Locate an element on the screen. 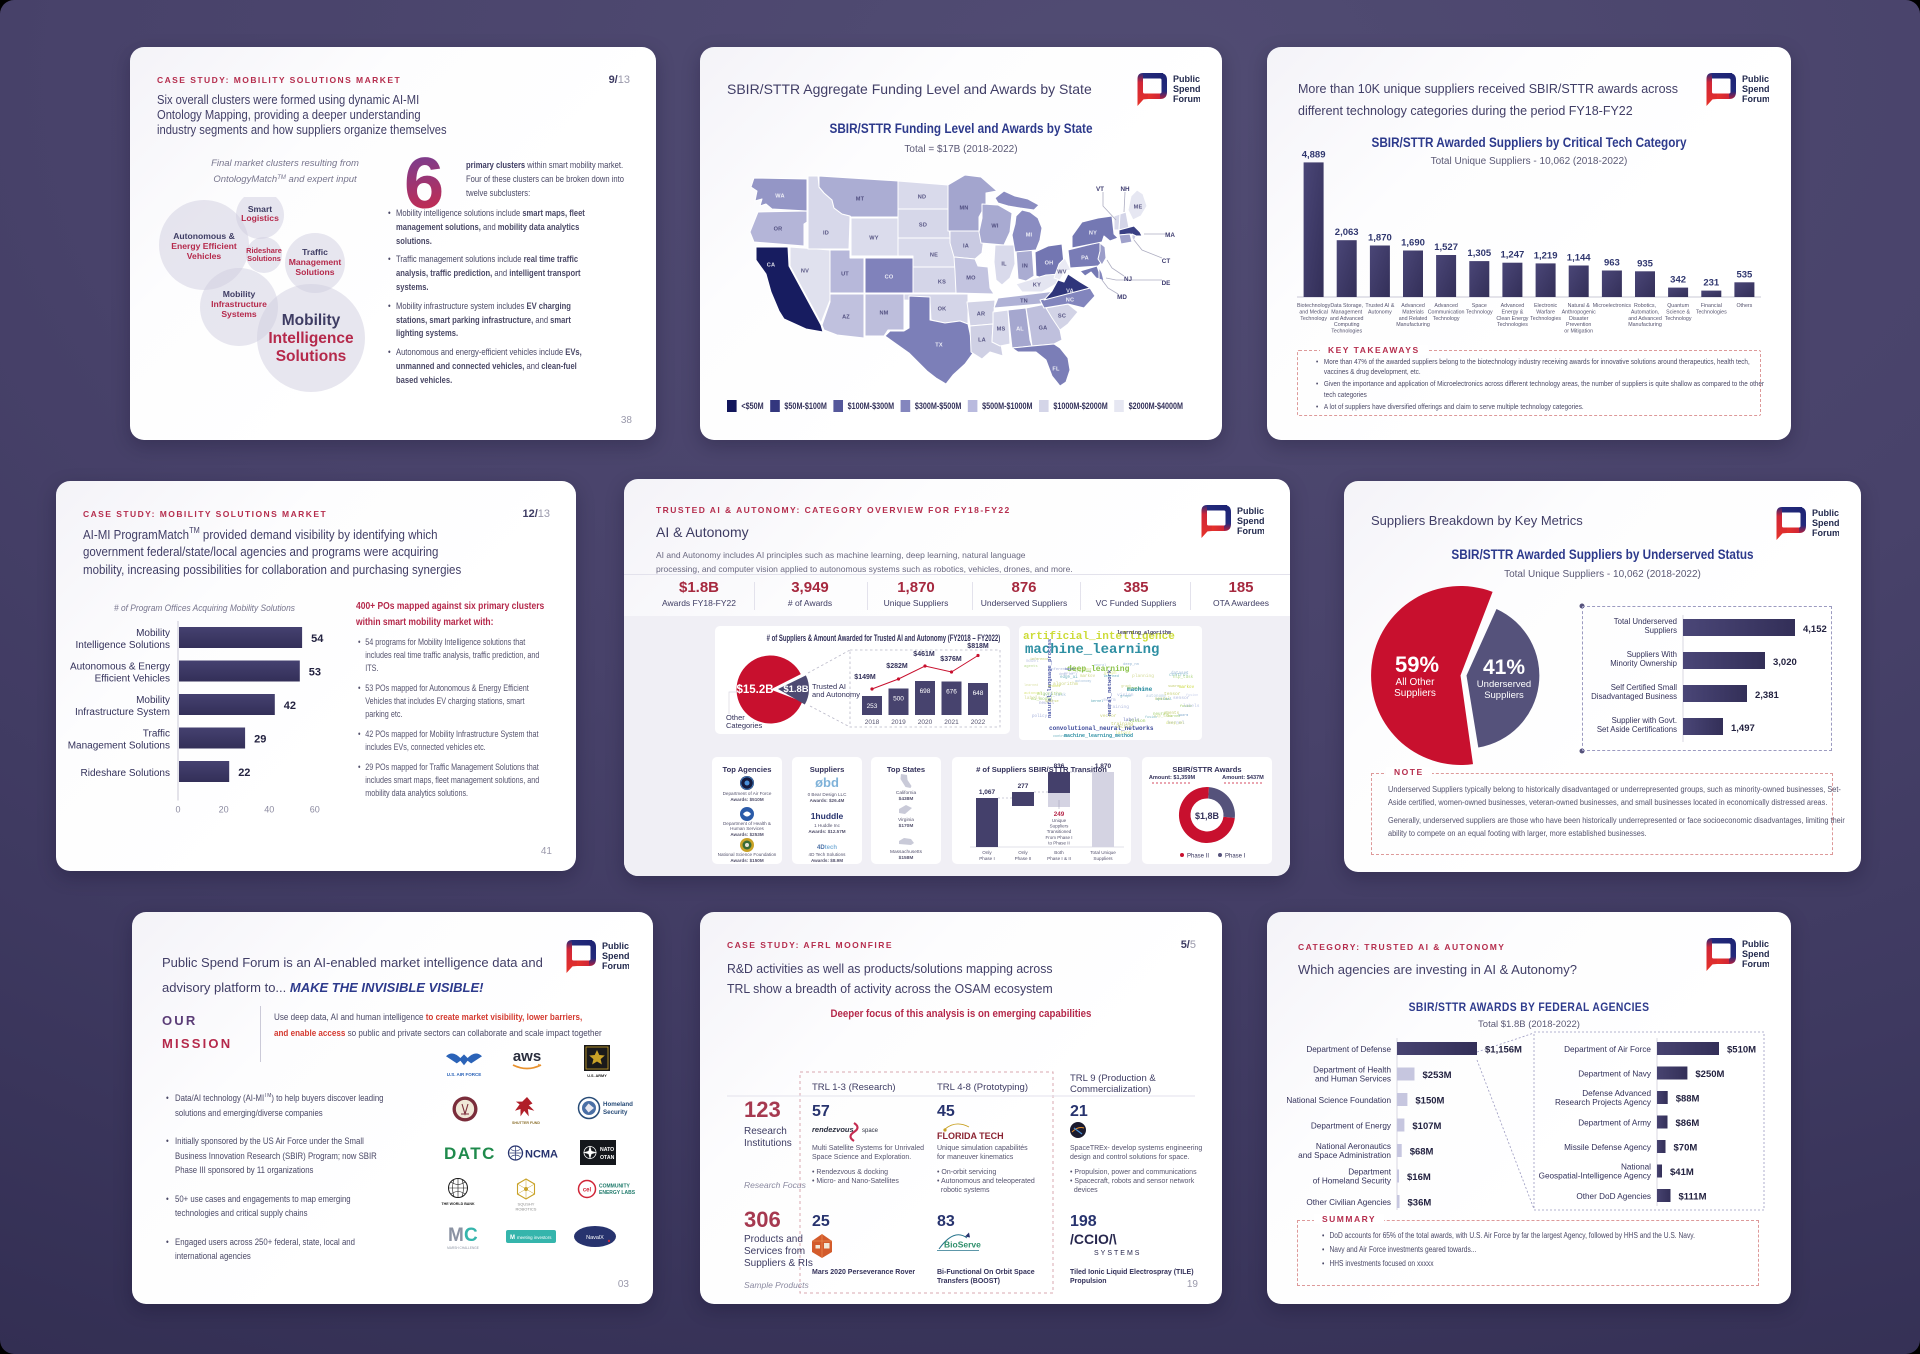 The image size is (1920, 1354). svg-text: /CCIO/\ is located at coordinates (1093, 1239).